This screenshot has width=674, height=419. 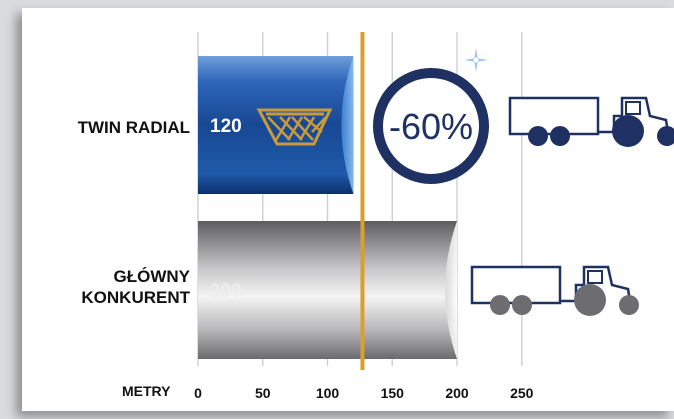 I want to click on twin-radial-logo-icon, so click(x=294, y=127).